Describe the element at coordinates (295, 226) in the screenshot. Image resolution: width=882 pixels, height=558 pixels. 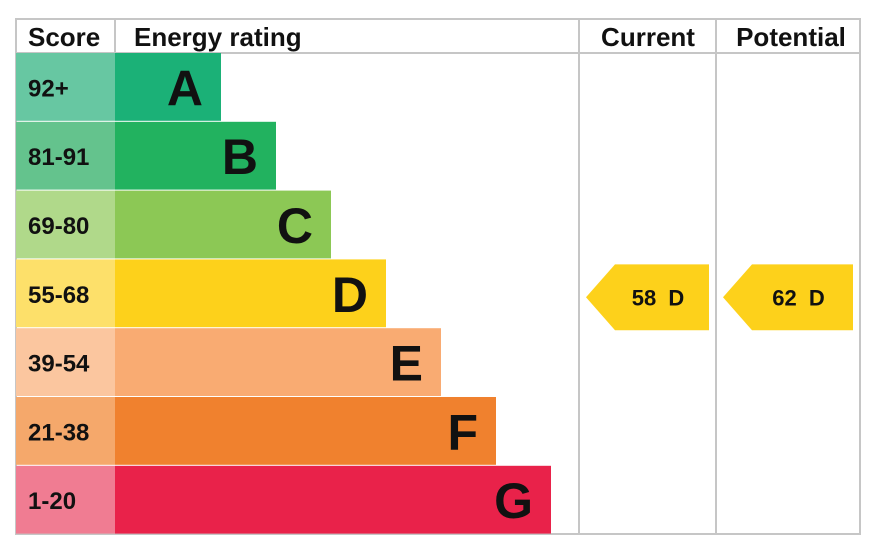
I see `rating-letter-c: C` at that location.